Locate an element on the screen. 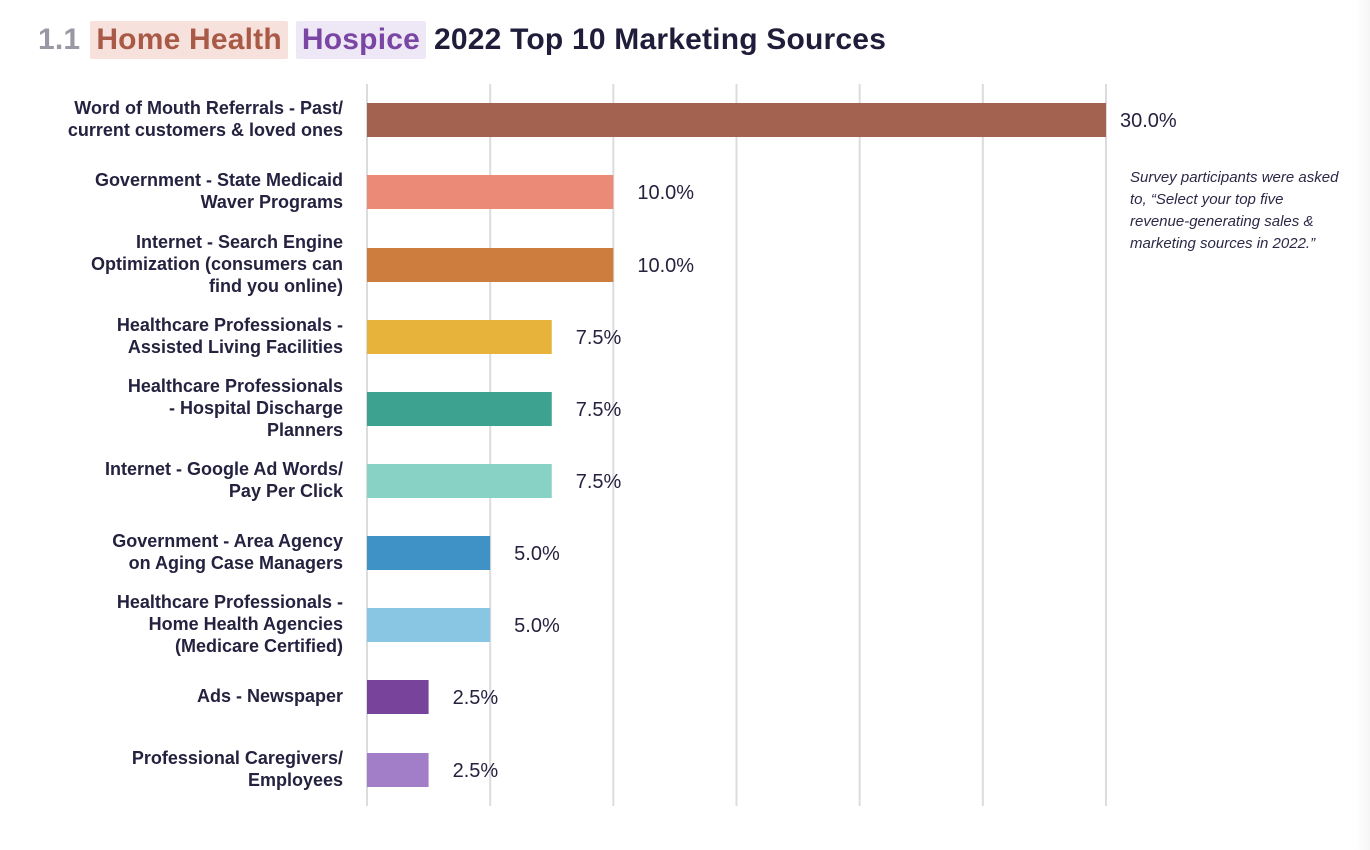  category-label-6: Internet - Google Ad Words/Pay Per Click is located at coordinates (224, 480).